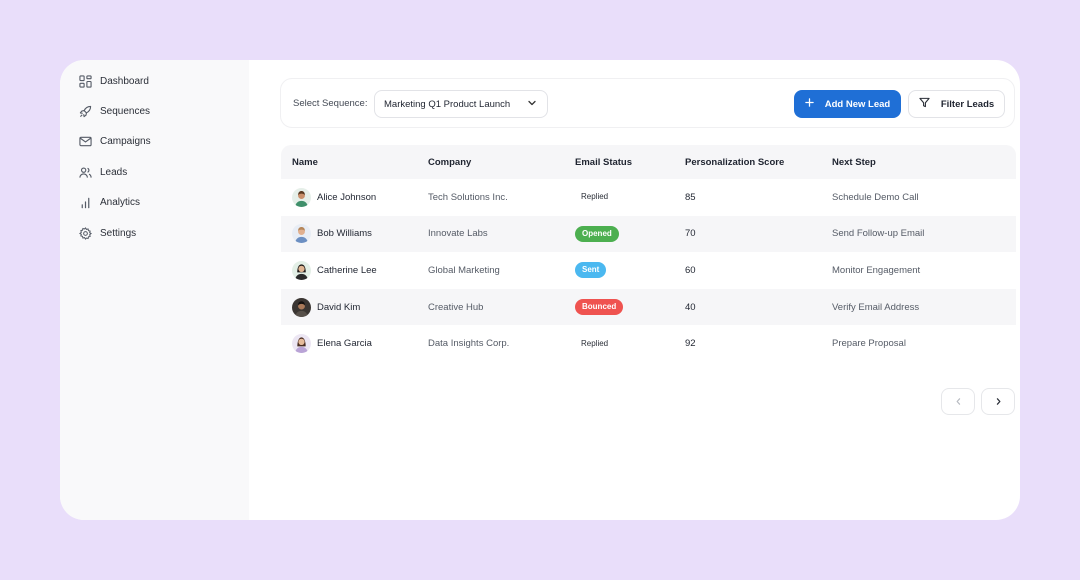  What do you see at coordinates (85, 172) in the screenshot?
I see `users-icon` at bounding box center [85, 172].